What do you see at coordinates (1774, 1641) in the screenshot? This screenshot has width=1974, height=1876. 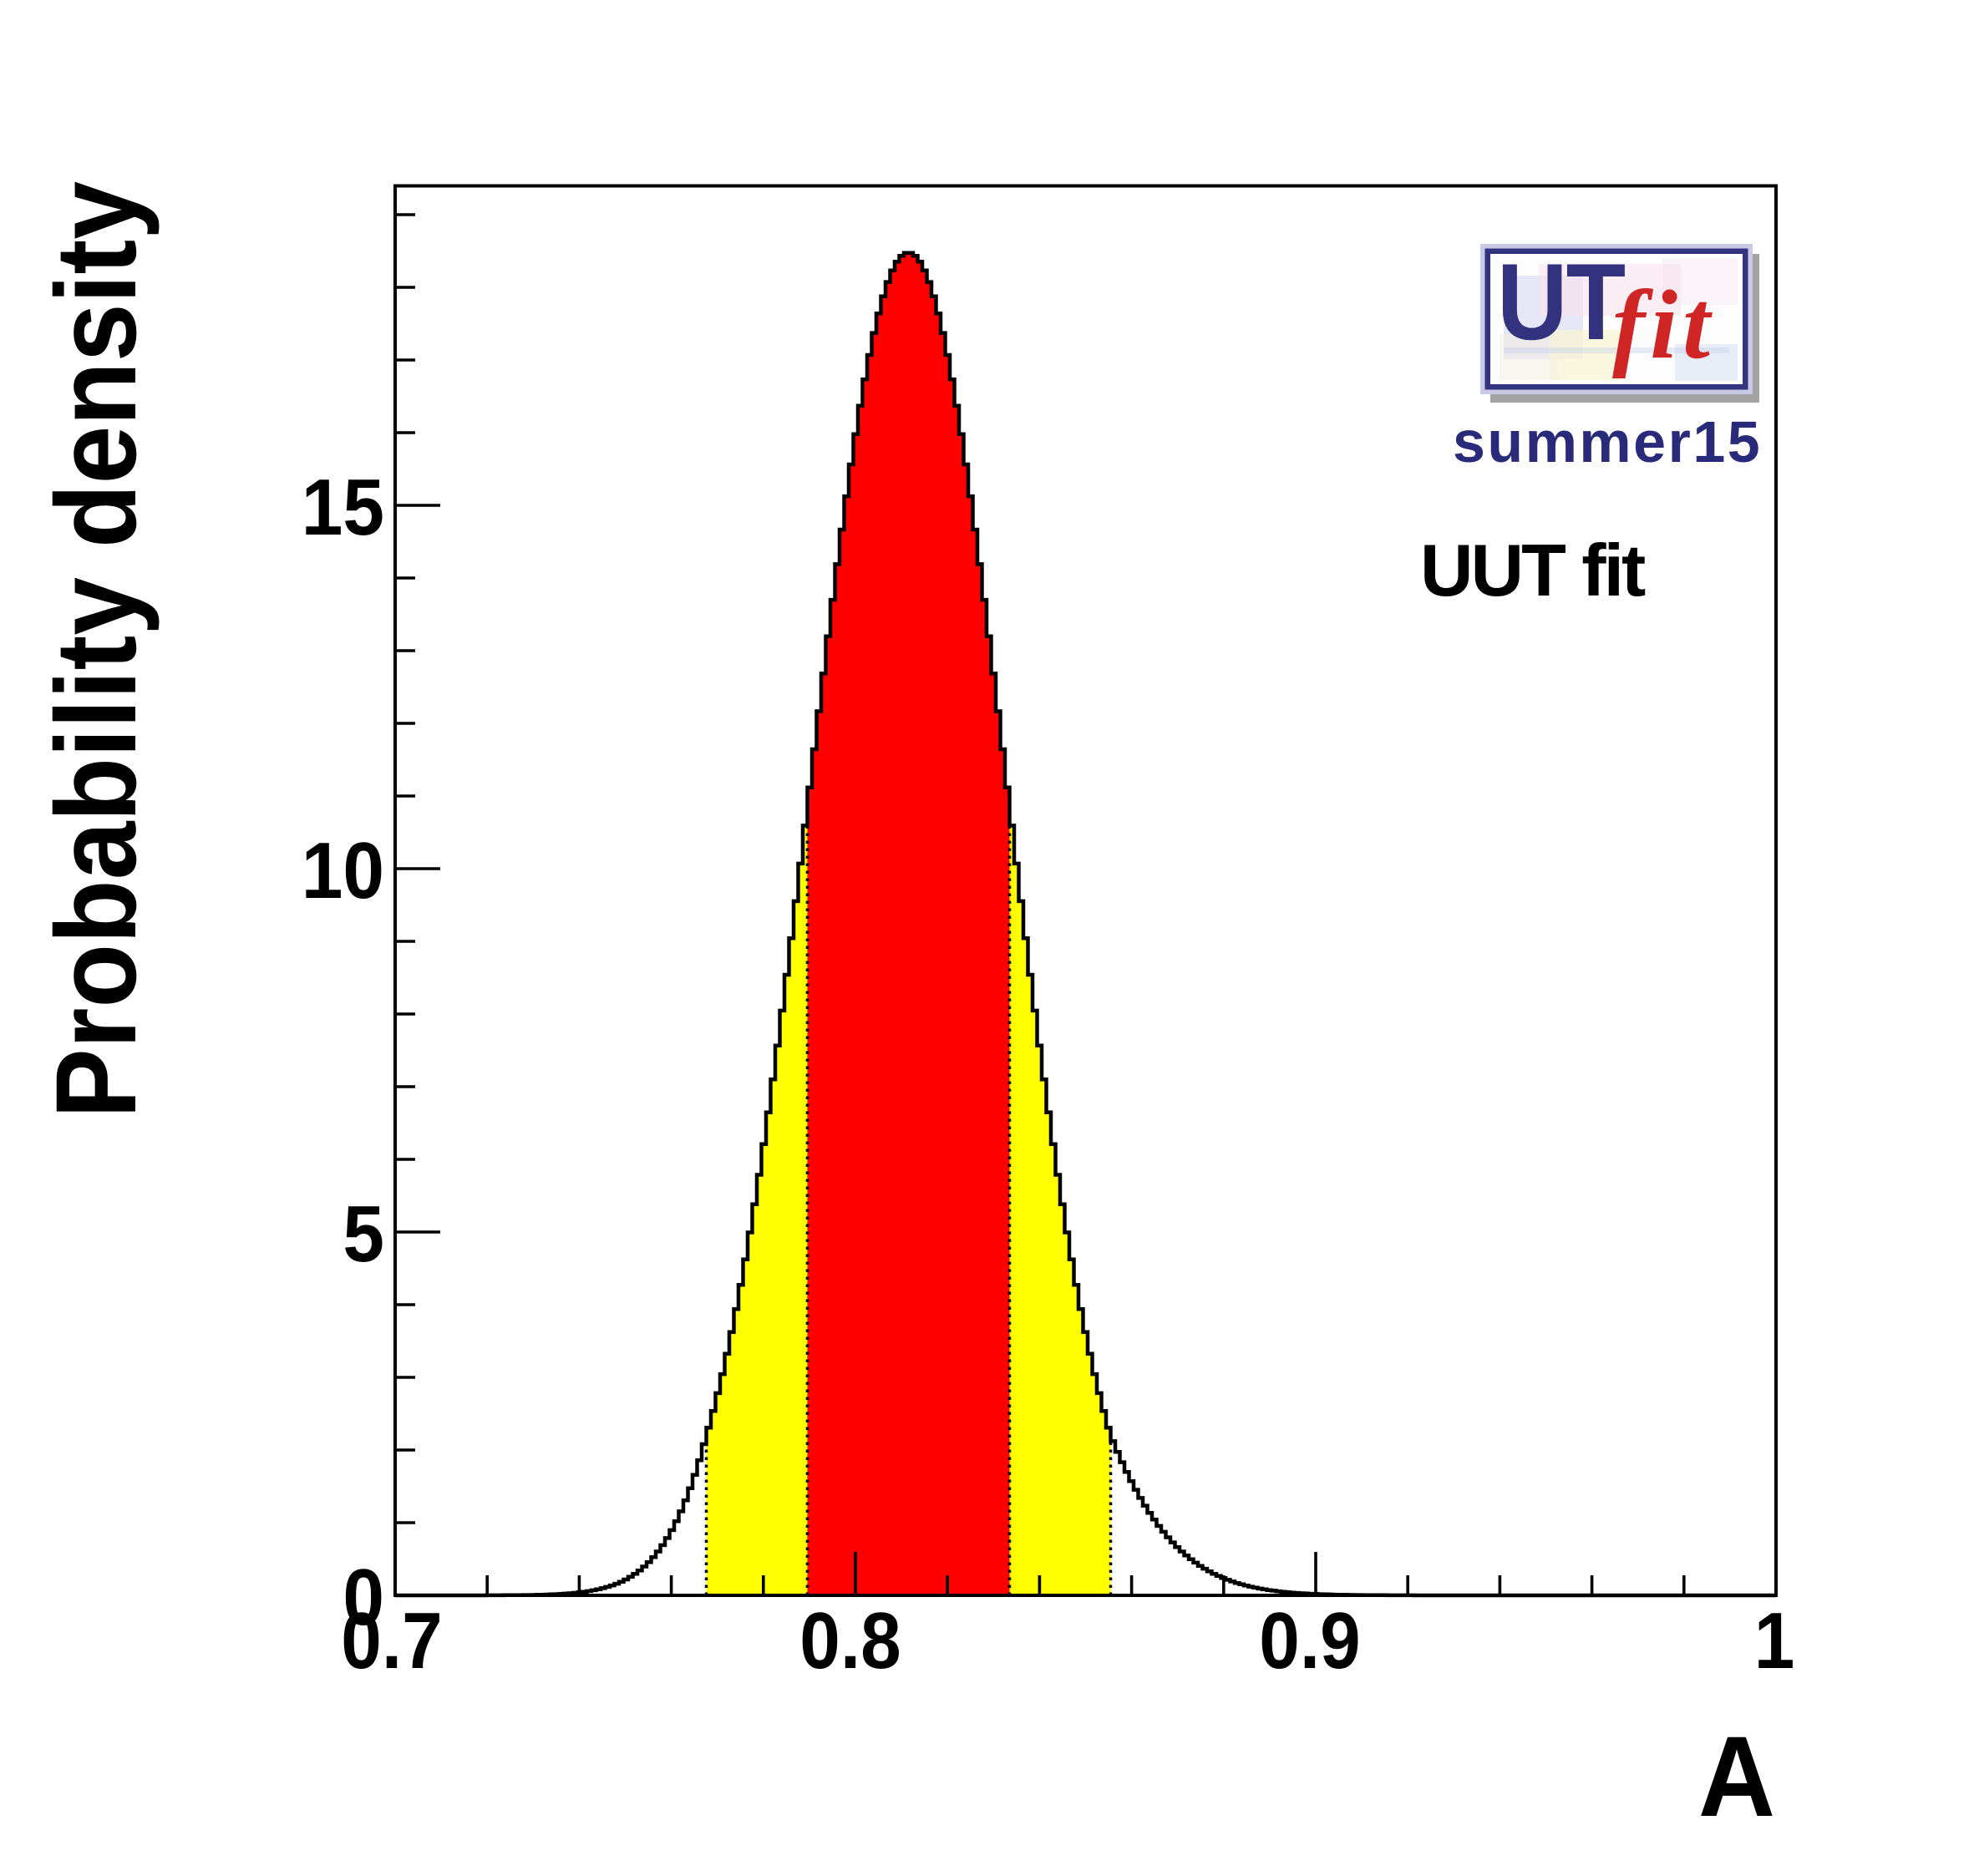 I see `svg-text: 1` at bounding box center [1774, 1641].